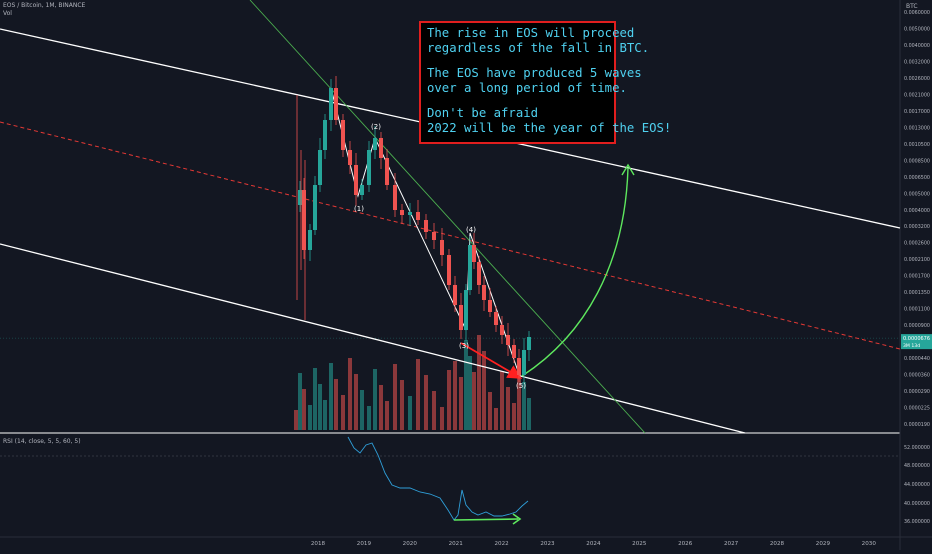 The image size is (932, 554). I want to click on time-tick-label: 2028, so click(777, 544).